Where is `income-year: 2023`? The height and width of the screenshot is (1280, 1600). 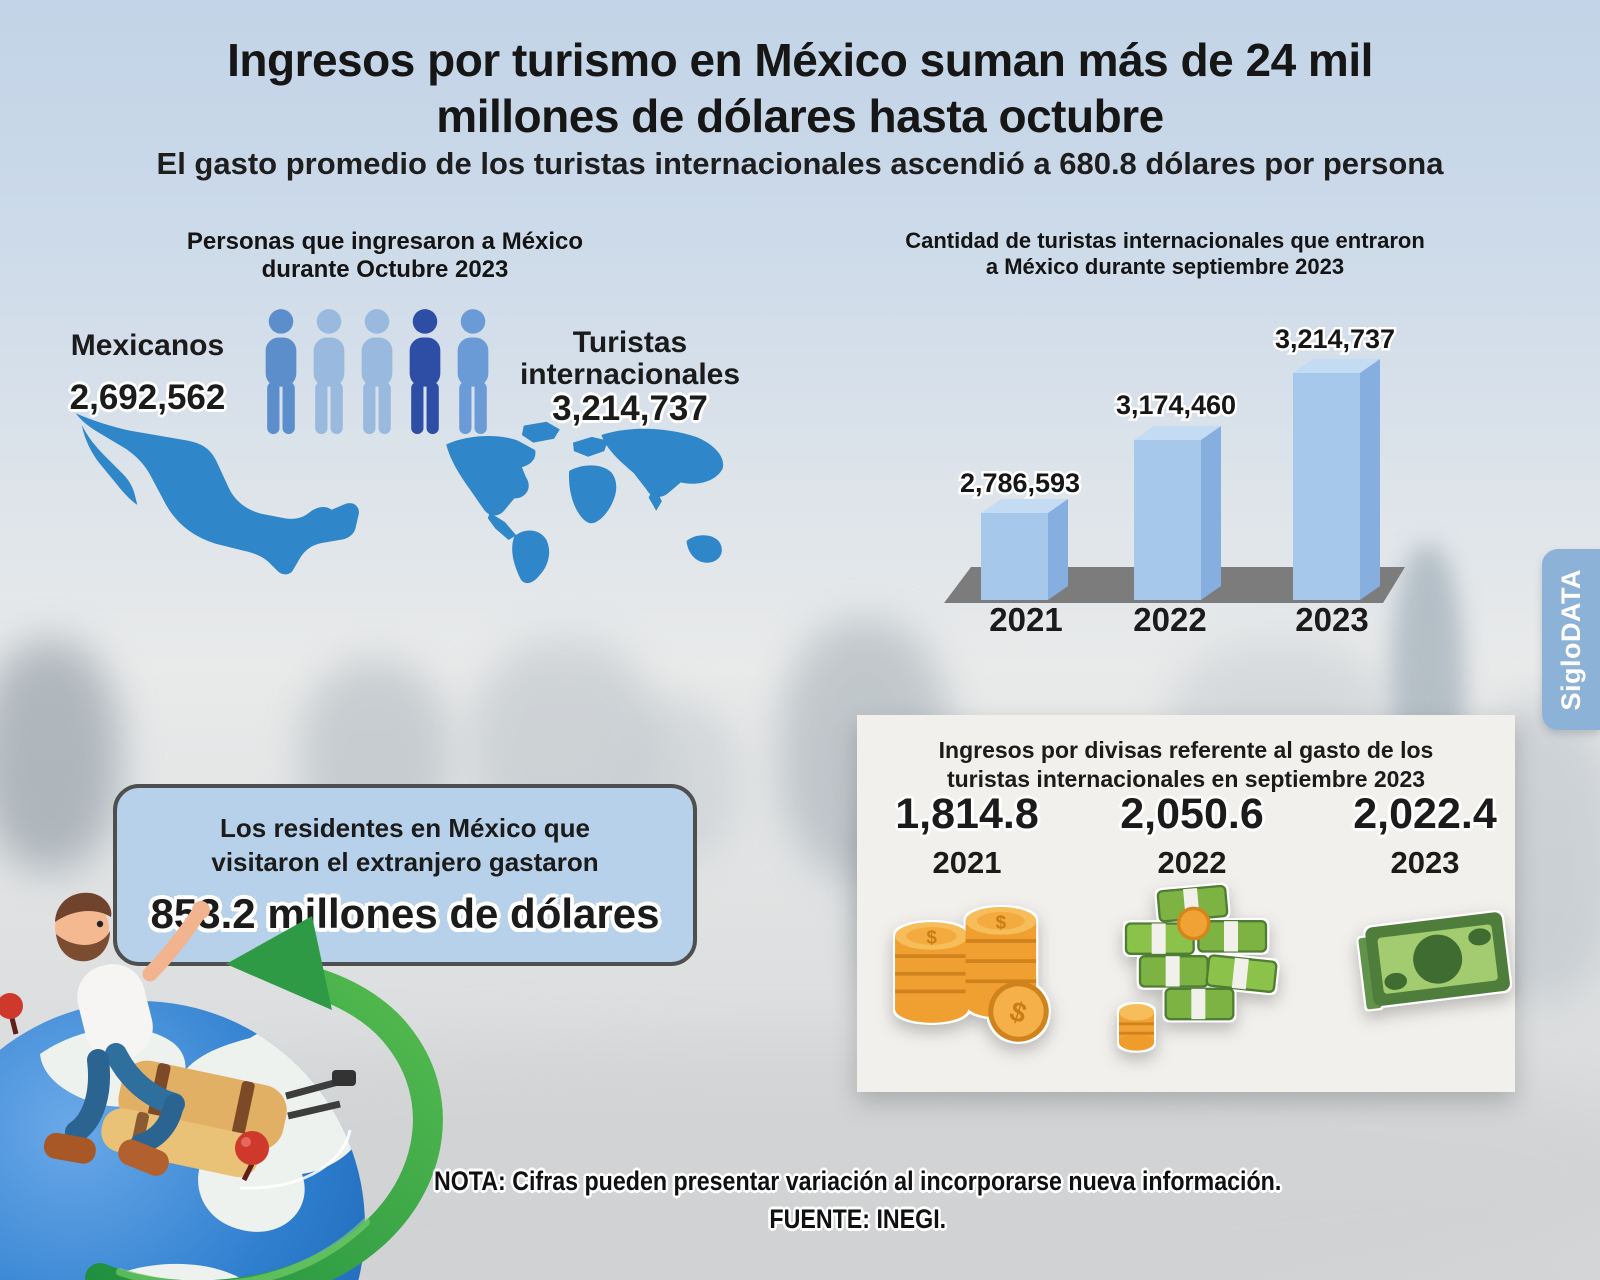
income-year: 2023 is located at coordinates (1425, 862).